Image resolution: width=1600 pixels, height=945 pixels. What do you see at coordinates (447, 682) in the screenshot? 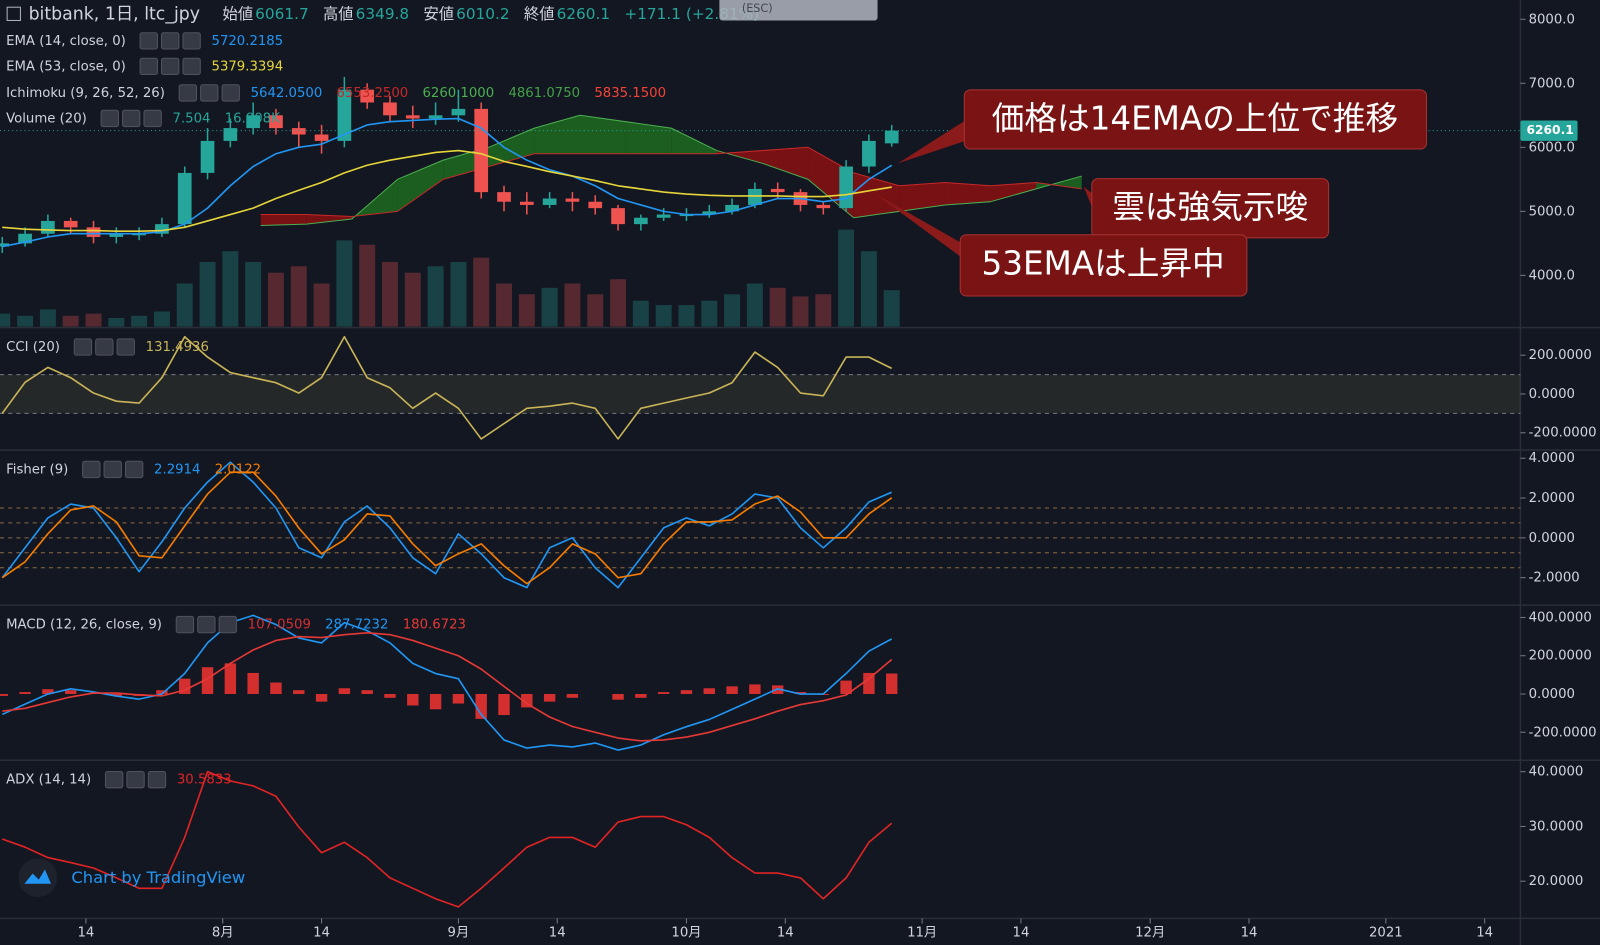
I see `indicator-line` at bounding box center [447, 682].